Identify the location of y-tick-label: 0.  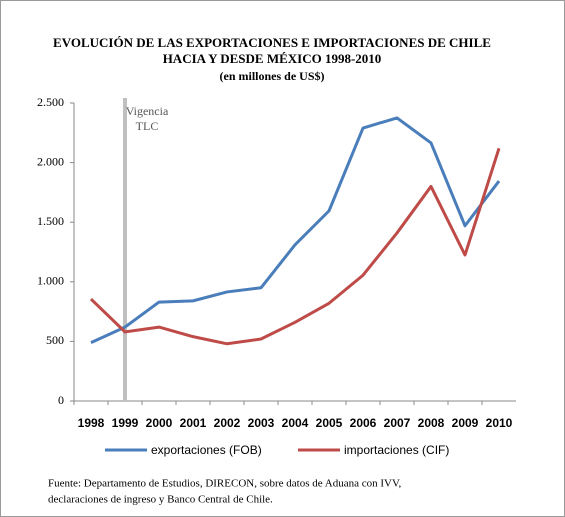
(61, 400).